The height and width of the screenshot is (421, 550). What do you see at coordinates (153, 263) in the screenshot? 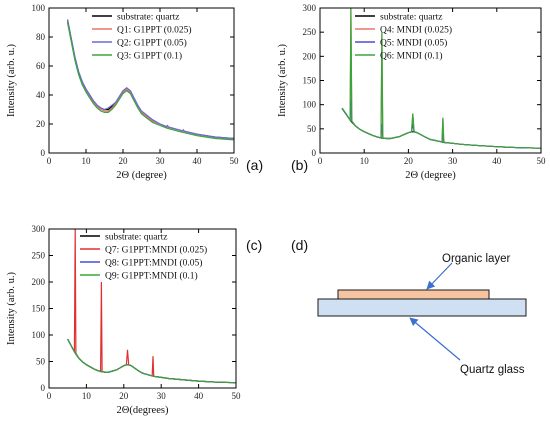
I see `legend-entry: Q8: G1PPT:MNDI (0.05)` at bounding box center [153, 263].